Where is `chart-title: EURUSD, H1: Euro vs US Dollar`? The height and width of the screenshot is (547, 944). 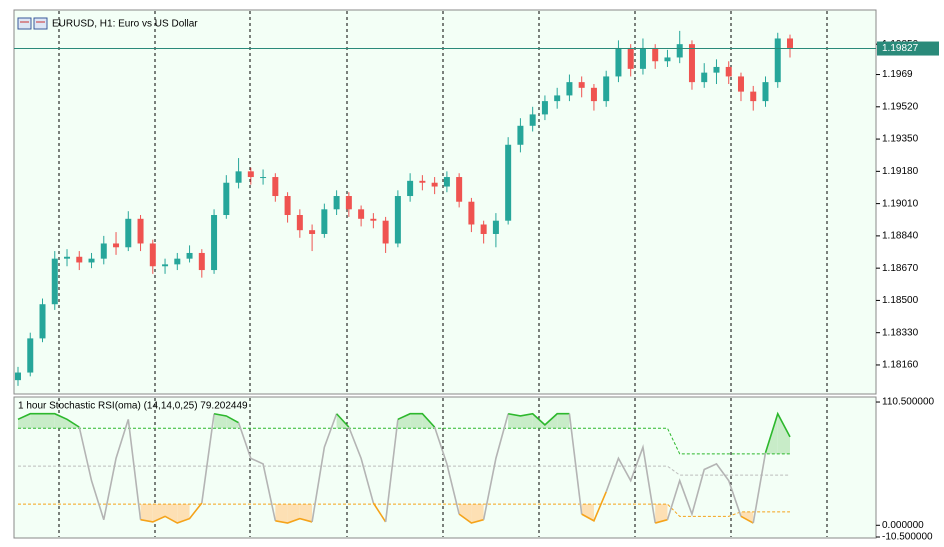
chart-title: EURUSD, H1: Euro vs US Dollar is located at coordinates (125, 24).